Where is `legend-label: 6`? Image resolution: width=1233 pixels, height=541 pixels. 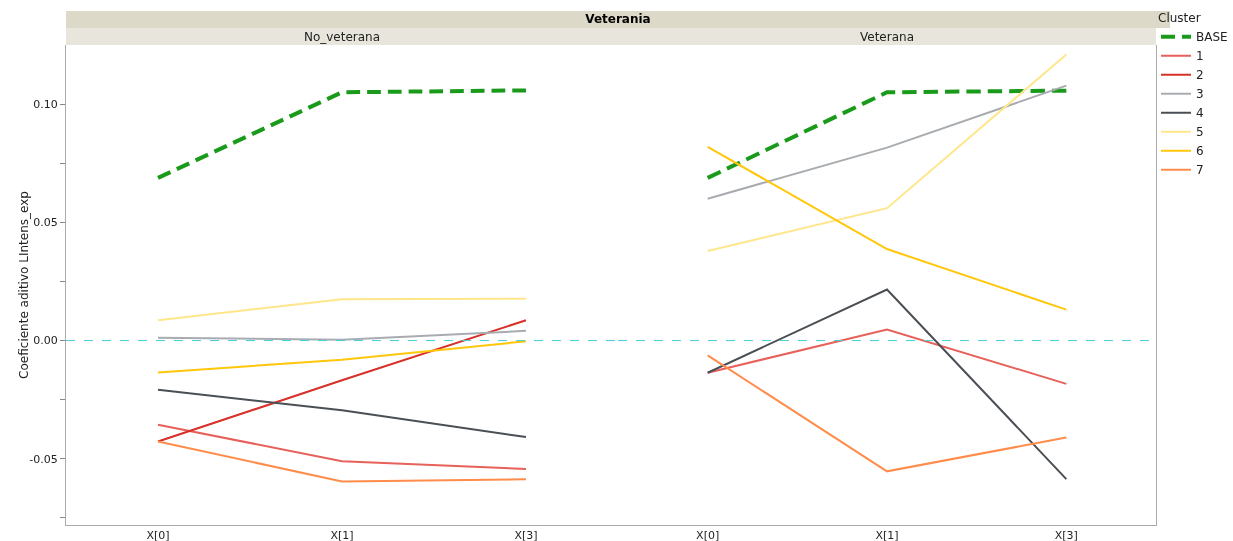 legend-label: 6 is located at coordinates (1200, 151).